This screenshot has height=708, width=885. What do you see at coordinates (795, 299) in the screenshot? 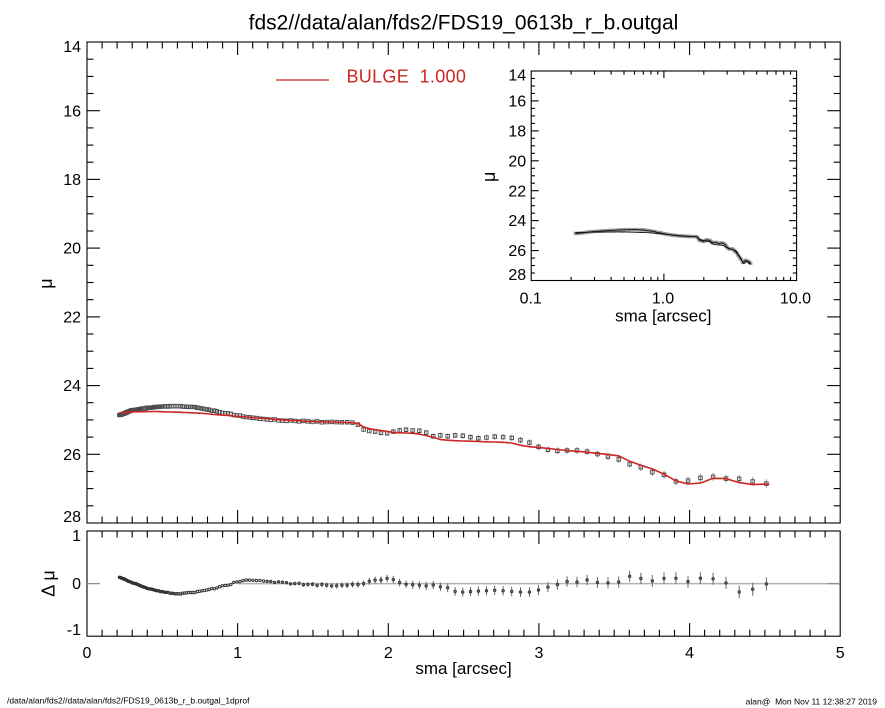
I see `svg-text: 10.0` at bounding box center [795, 299].